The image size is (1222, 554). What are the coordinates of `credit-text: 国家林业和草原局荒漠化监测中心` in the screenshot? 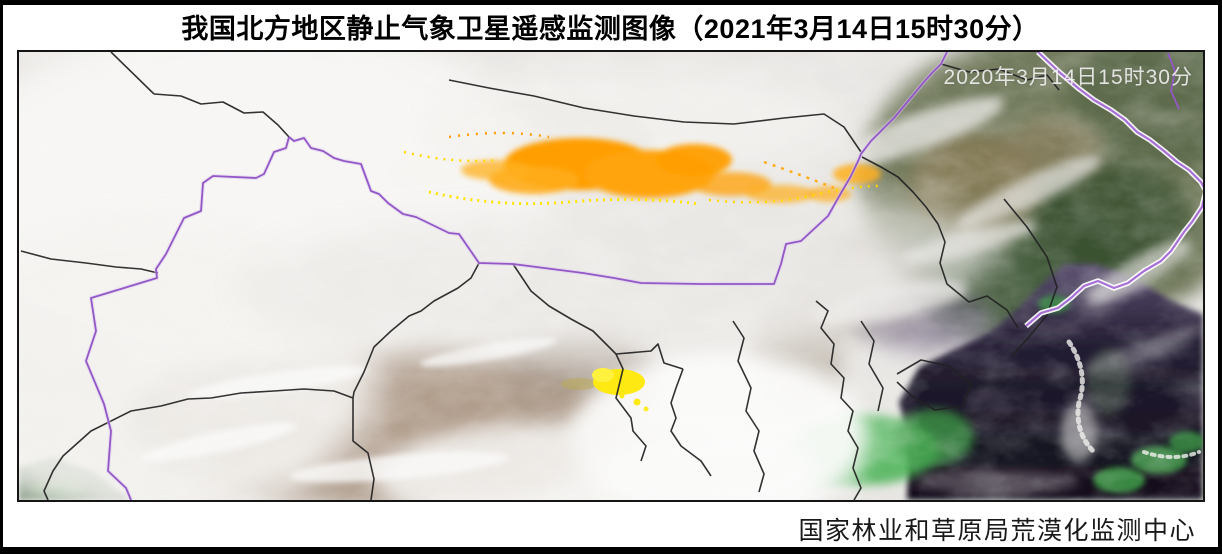 It's located at (997, 531).